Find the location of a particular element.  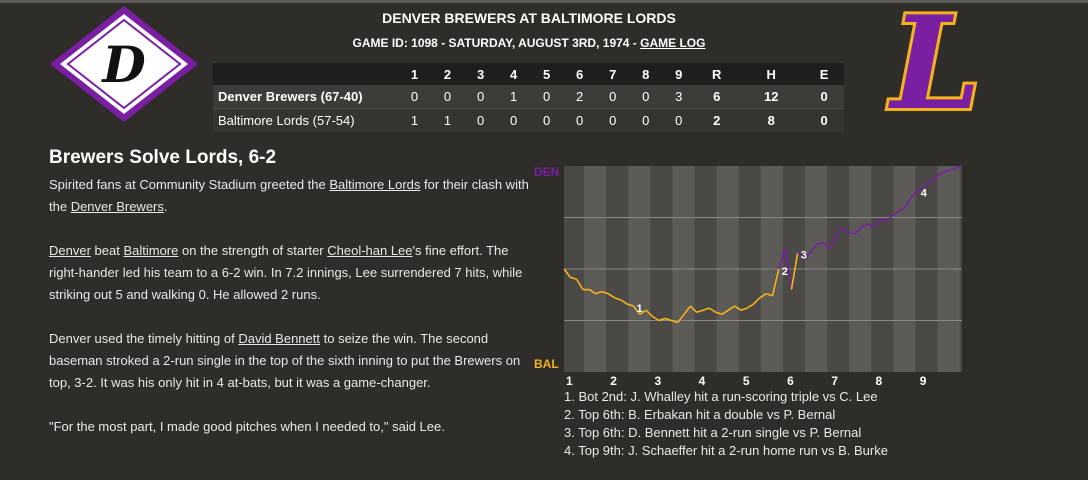

denver-brewers-logo: D is located at coordinates (124, 64).